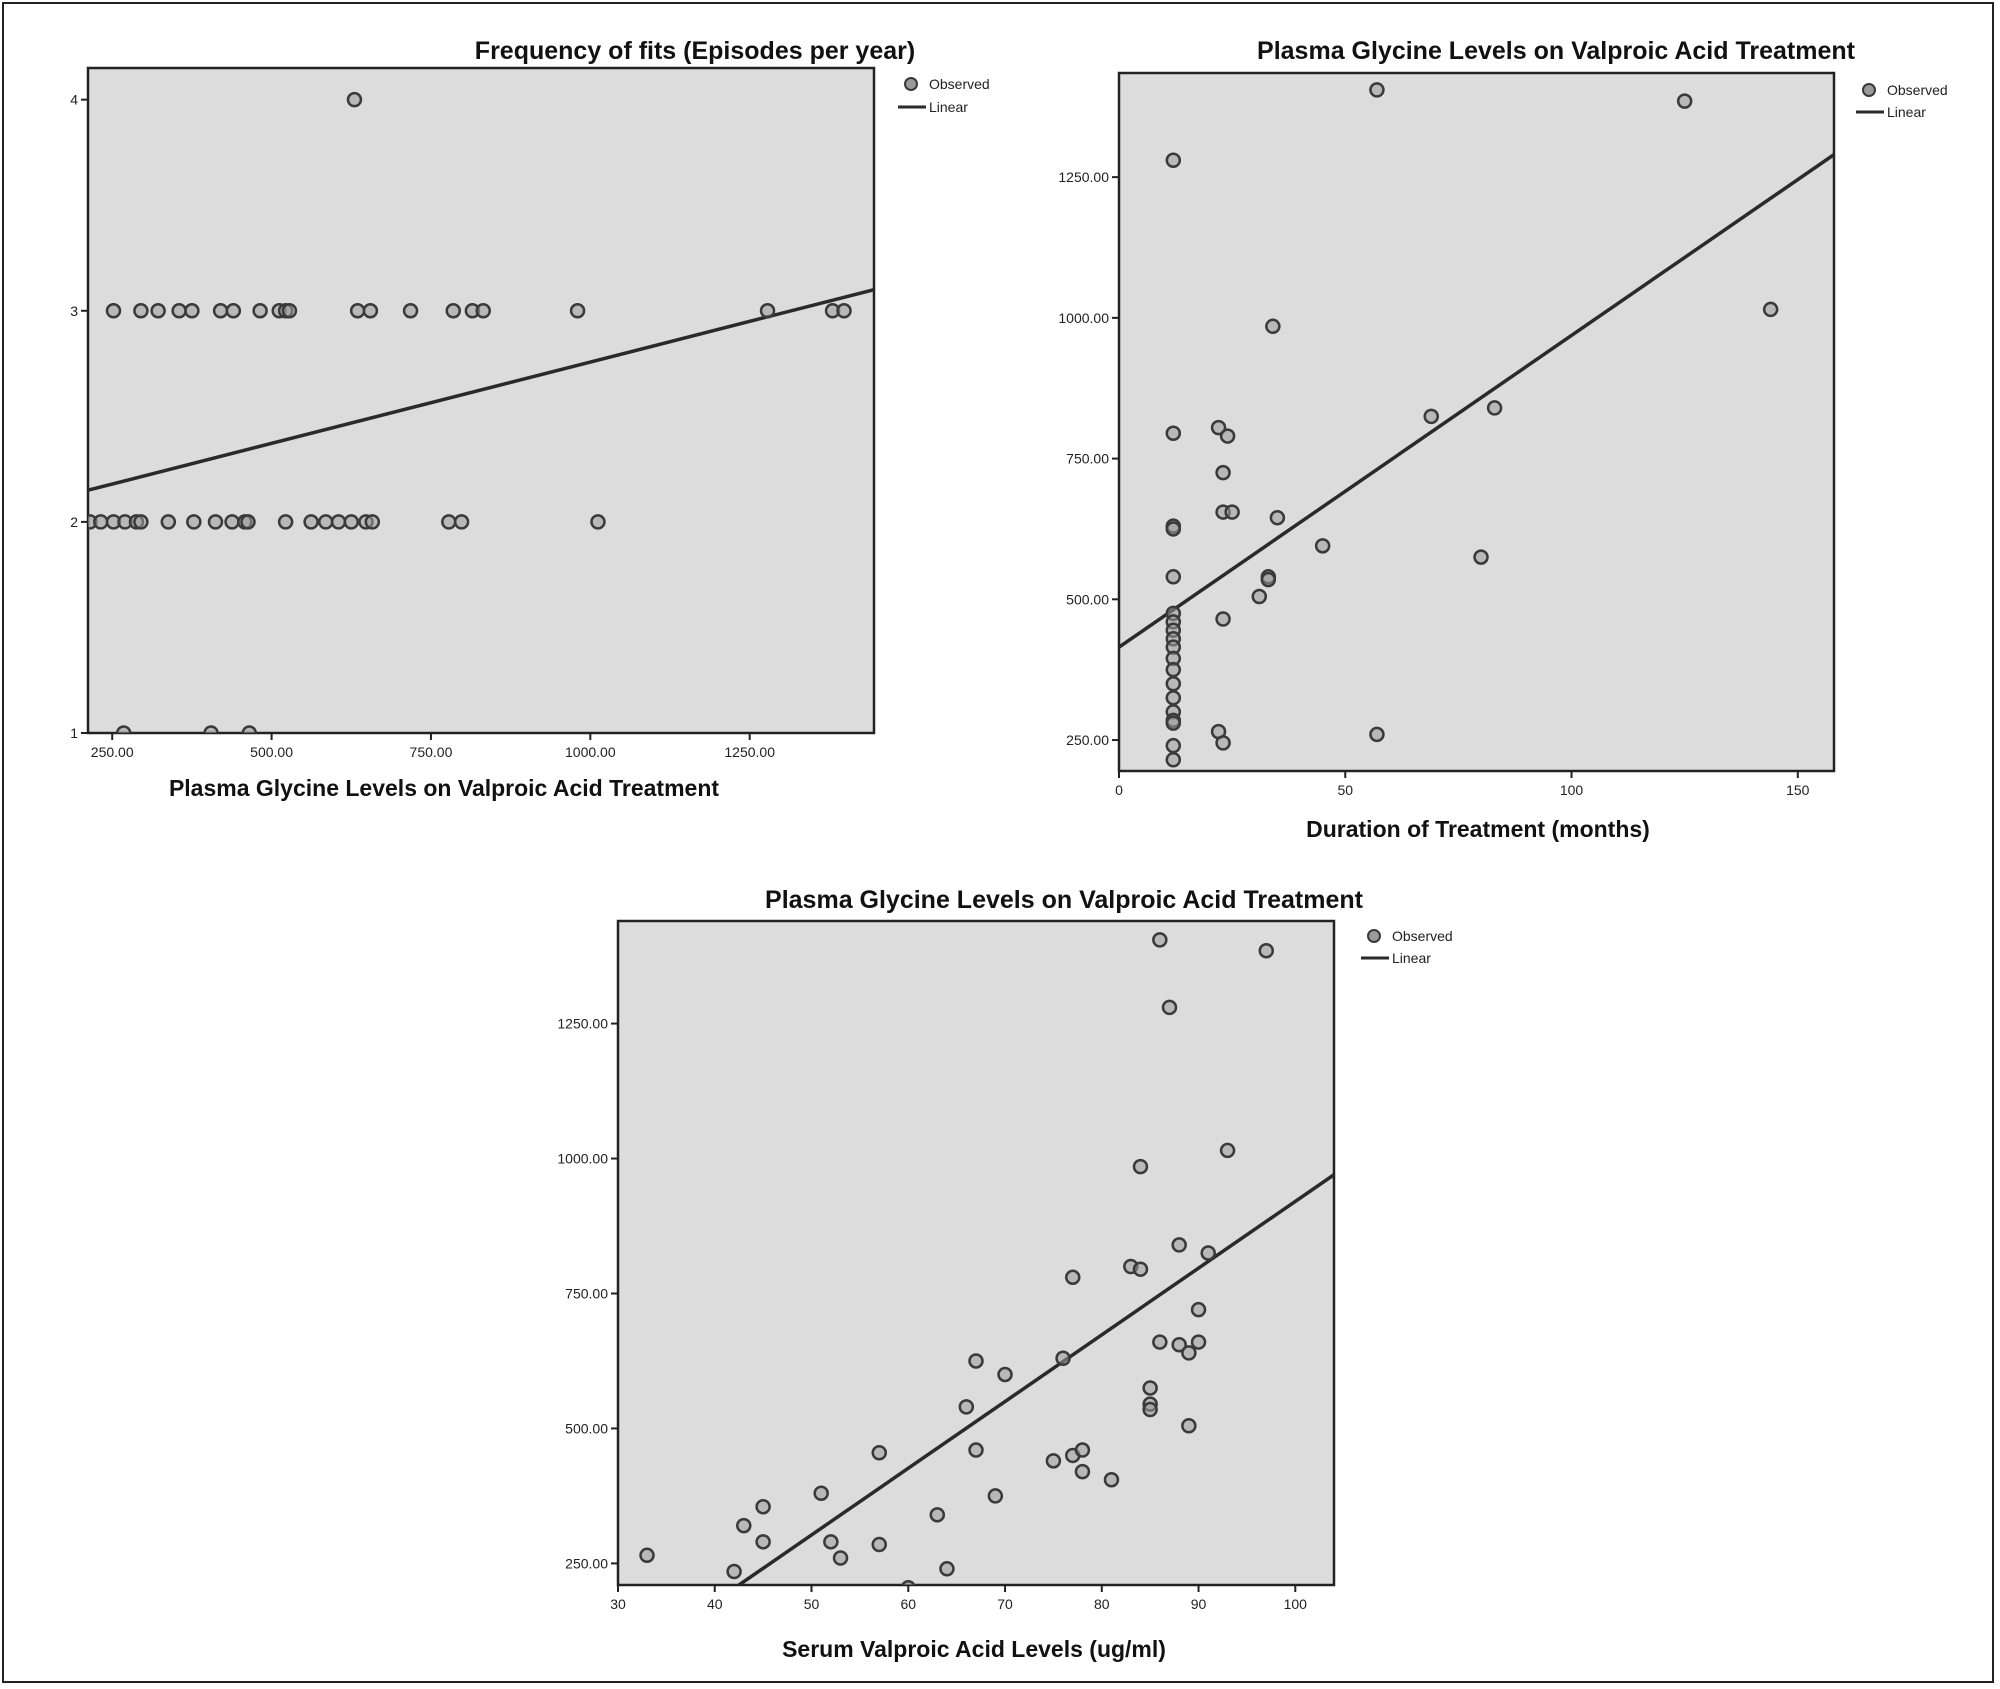 Image resolution: width=2000 pixels, height=1689 pixels. I want to click on y-axis-ticks: 1 2 3 4, so click(79, 416).